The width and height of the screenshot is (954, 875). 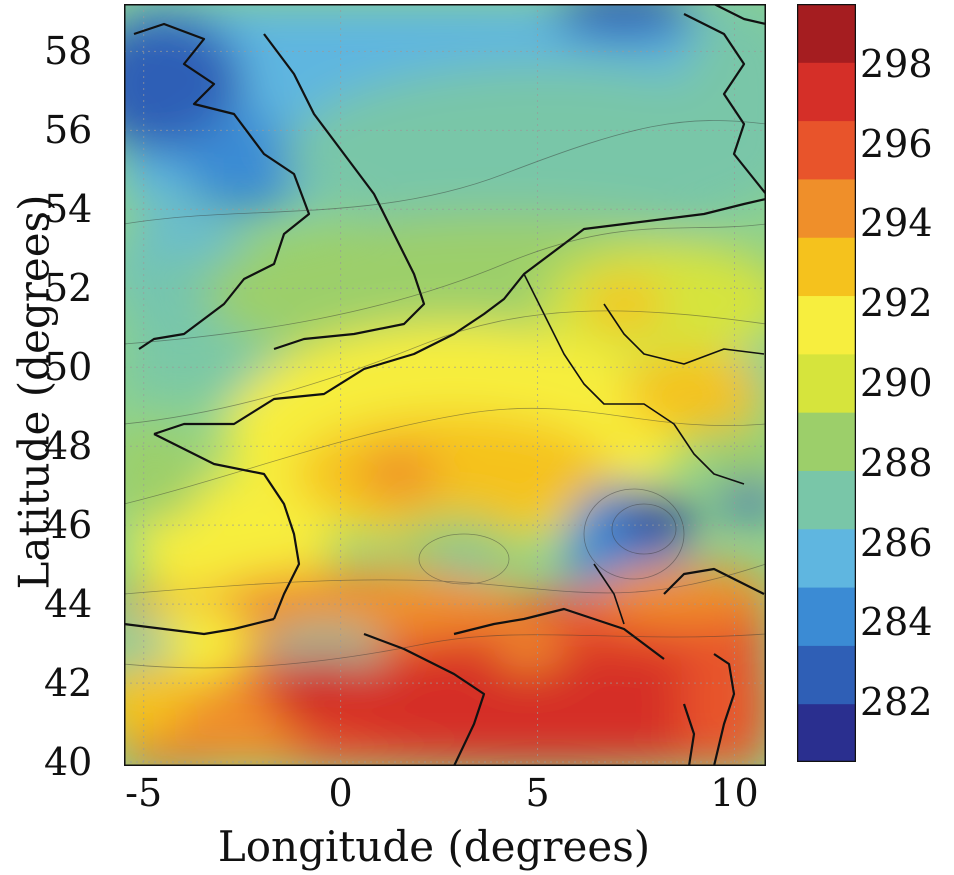 I want to click on y-tick-label: 40, so click(x=68, y=762).